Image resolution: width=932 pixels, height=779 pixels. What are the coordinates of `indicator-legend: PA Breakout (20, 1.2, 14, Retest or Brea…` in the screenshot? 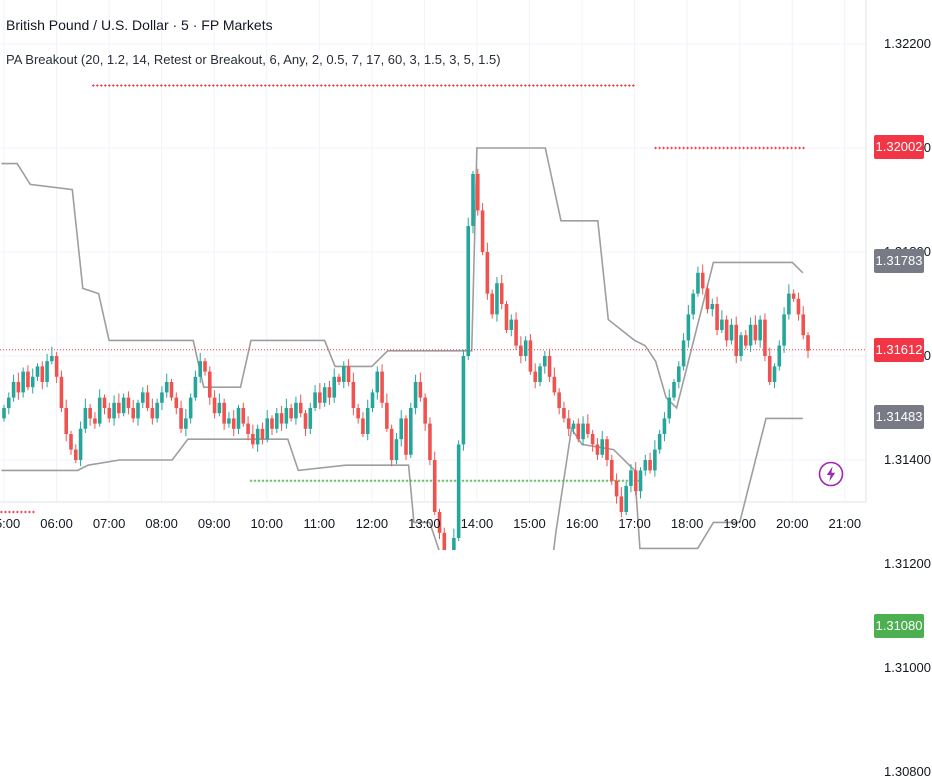 It's located at (253, 59).